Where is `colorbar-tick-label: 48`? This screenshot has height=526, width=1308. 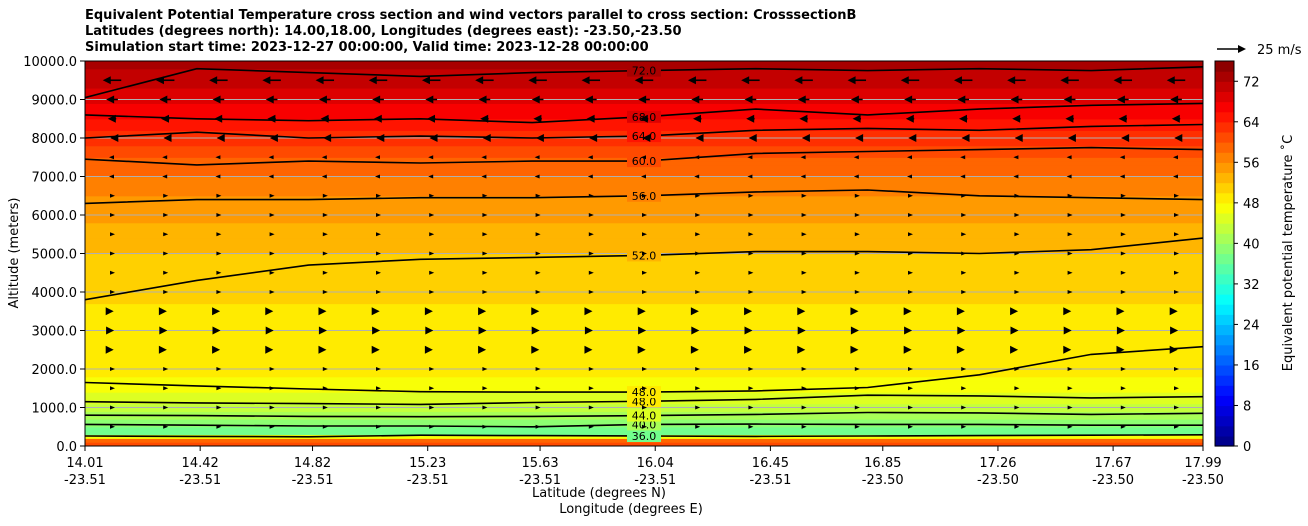 colorbar-tick-label: 48 is located at coordinates (1251, 204).